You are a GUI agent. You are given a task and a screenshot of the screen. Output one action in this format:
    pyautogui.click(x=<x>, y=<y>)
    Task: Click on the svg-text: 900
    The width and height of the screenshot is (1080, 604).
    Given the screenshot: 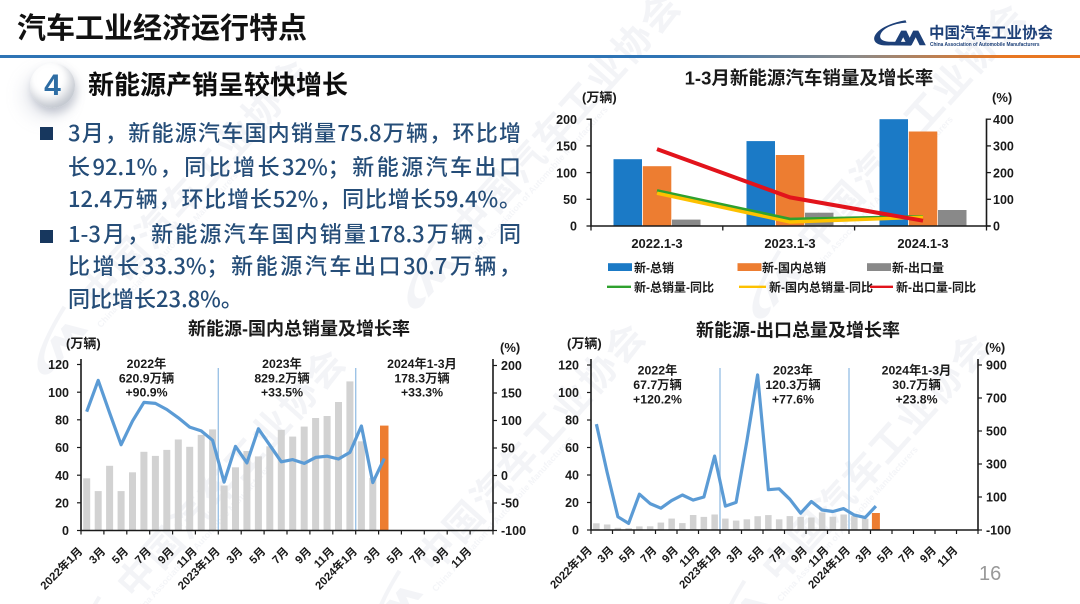 What is the action you would take?
    pyautogui.click(x=996, y=366)
    